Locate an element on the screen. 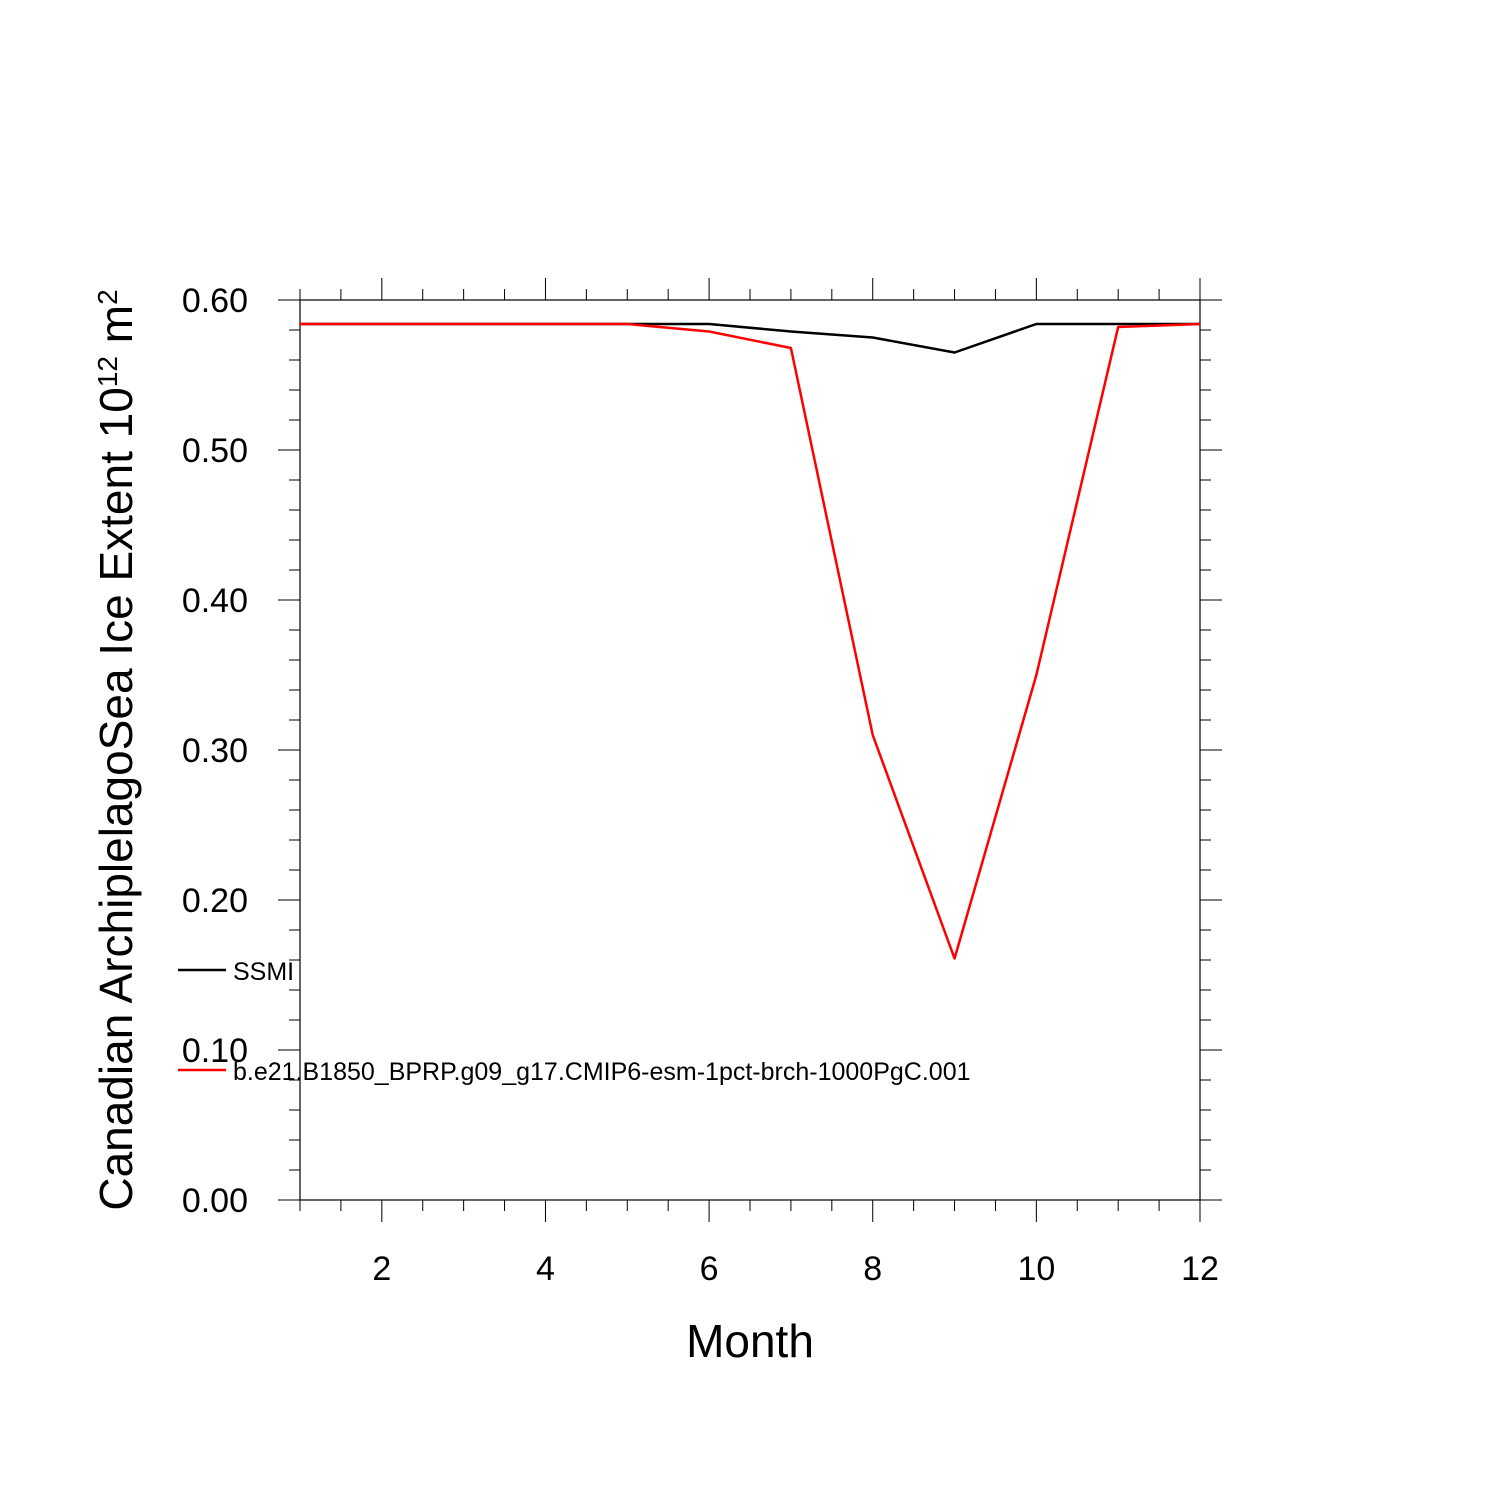 The height and width of the screenshot is (1500, 1500). x-tick-label: 6 is located at coordinates (709, 1269).